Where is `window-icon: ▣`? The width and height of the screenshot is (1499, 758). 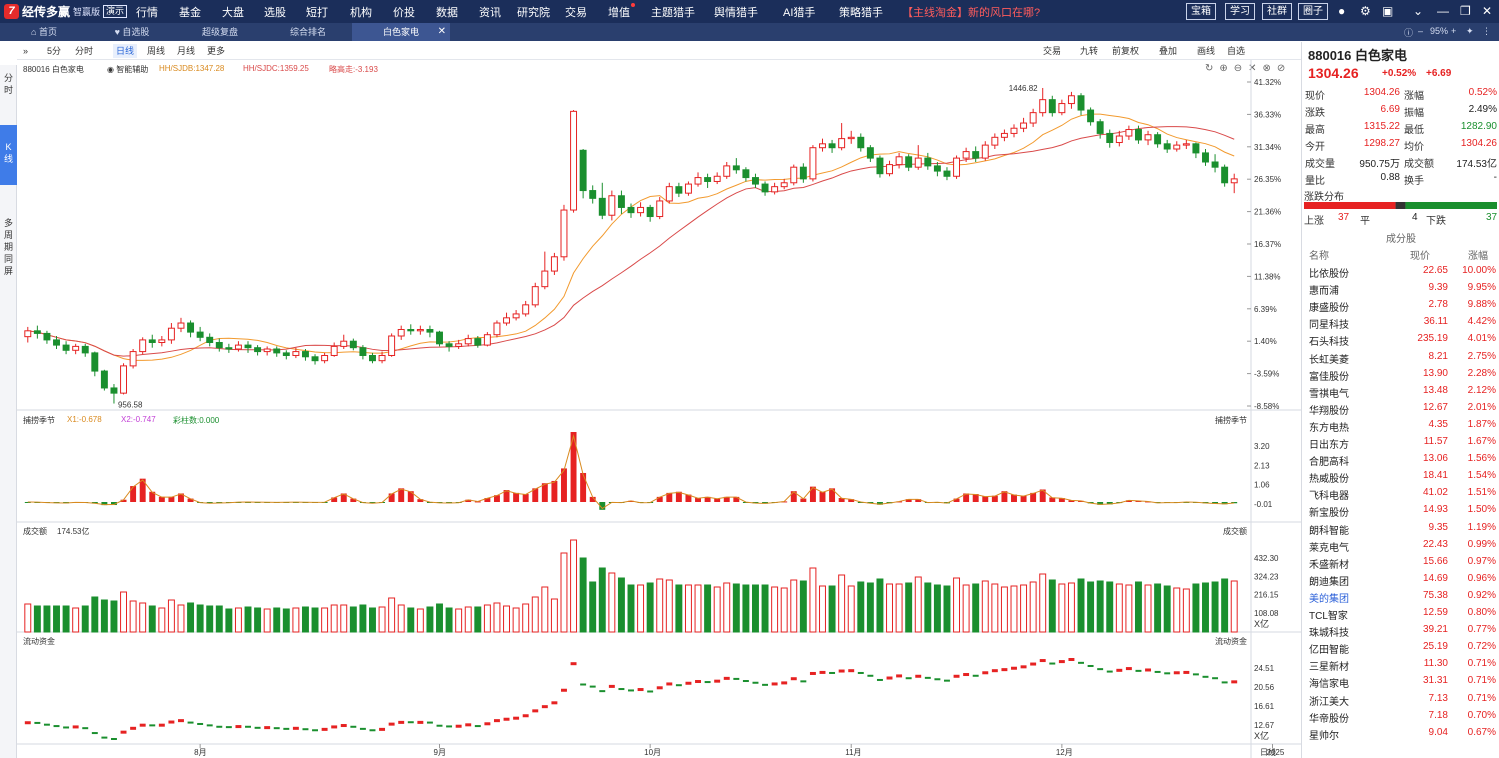 window-icon: ▣ is located at coordinates (1388, 11).